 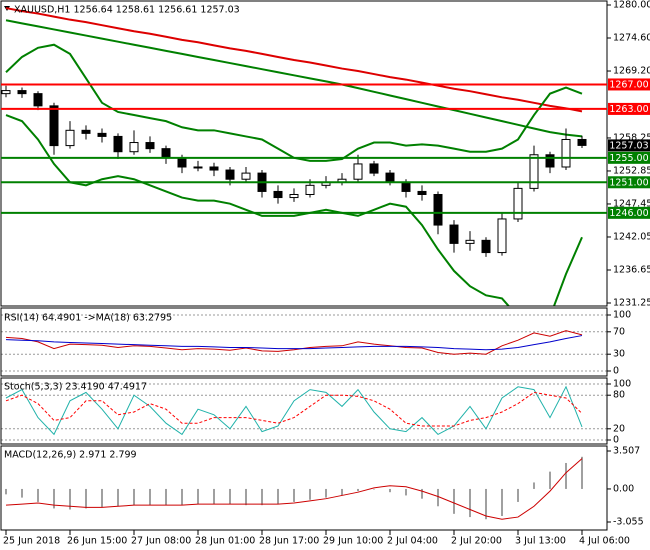 What do you see at coordinates (622, 384) in the screenshot?
I see `y-tick-label: 100` at bounding box center [622, 384].